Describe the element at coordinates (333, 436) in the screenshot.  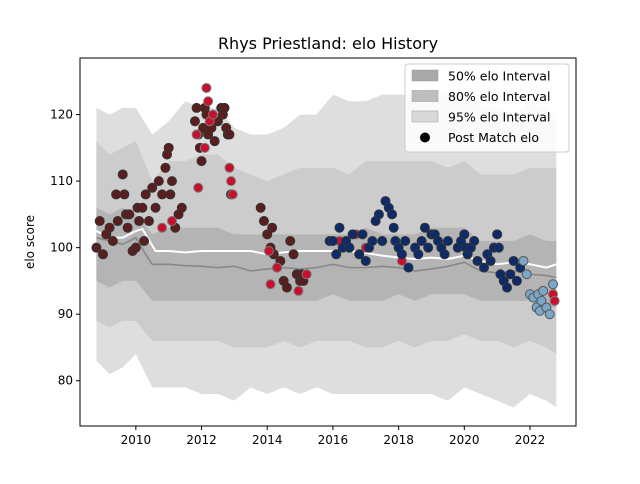
I see `x-axis: 2010 2012 2014 2016 2018 2020 2022` at that location.